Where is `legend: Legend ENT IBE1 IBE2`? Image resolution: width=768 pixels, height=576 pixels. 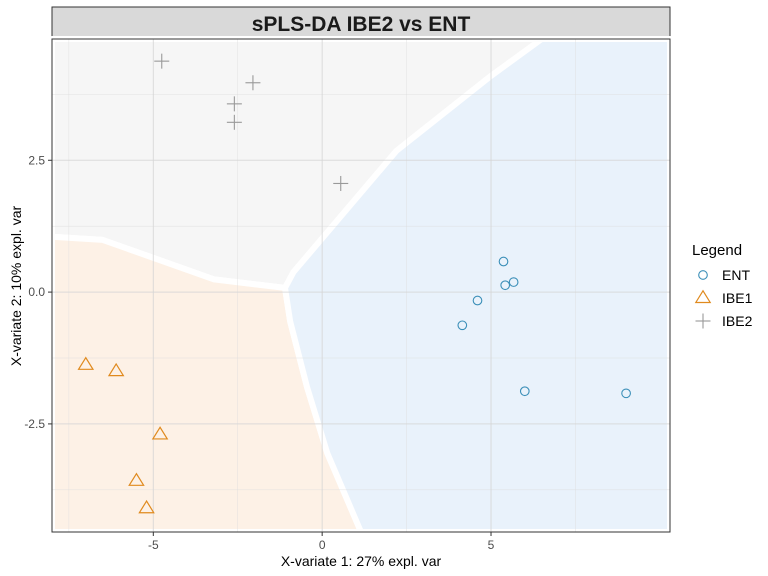 legend: Legend ENT IBE1 IBE2 is located at coordinates (722, 285).